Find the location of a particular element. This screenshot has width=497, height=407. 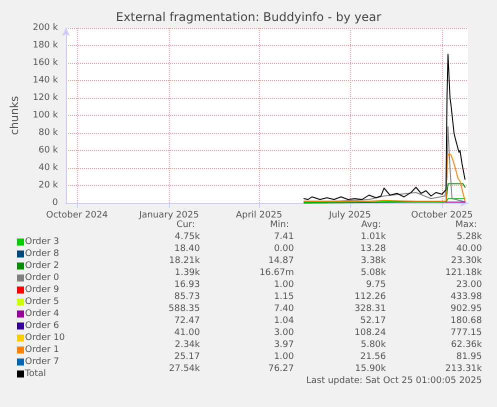

text: 180.68 is located at coordinates (466, 321).